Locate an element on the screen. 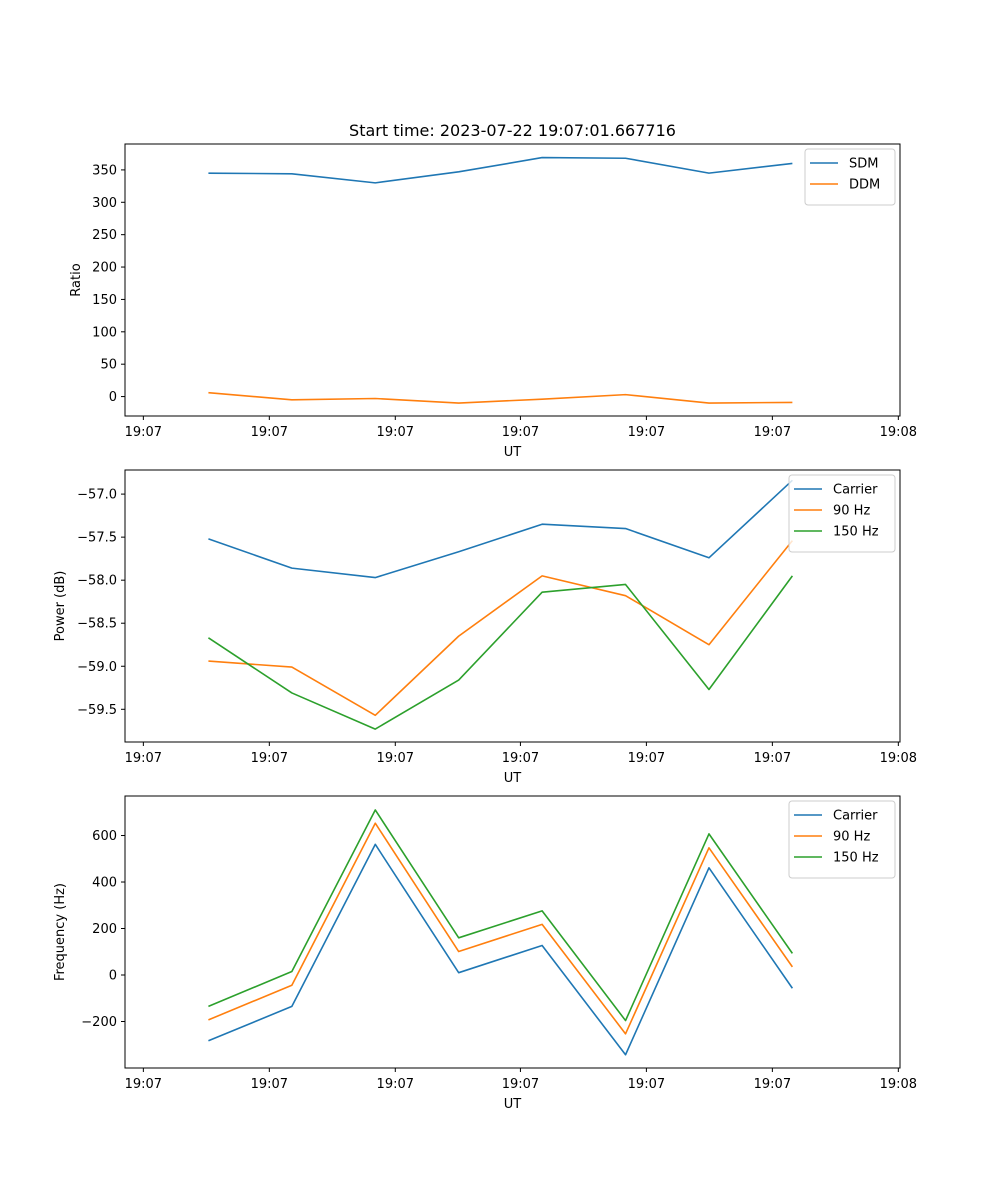 This screenshot has height=1200, width=1000. y-tick-label: −59.5 is located at coordinates (97, 710).